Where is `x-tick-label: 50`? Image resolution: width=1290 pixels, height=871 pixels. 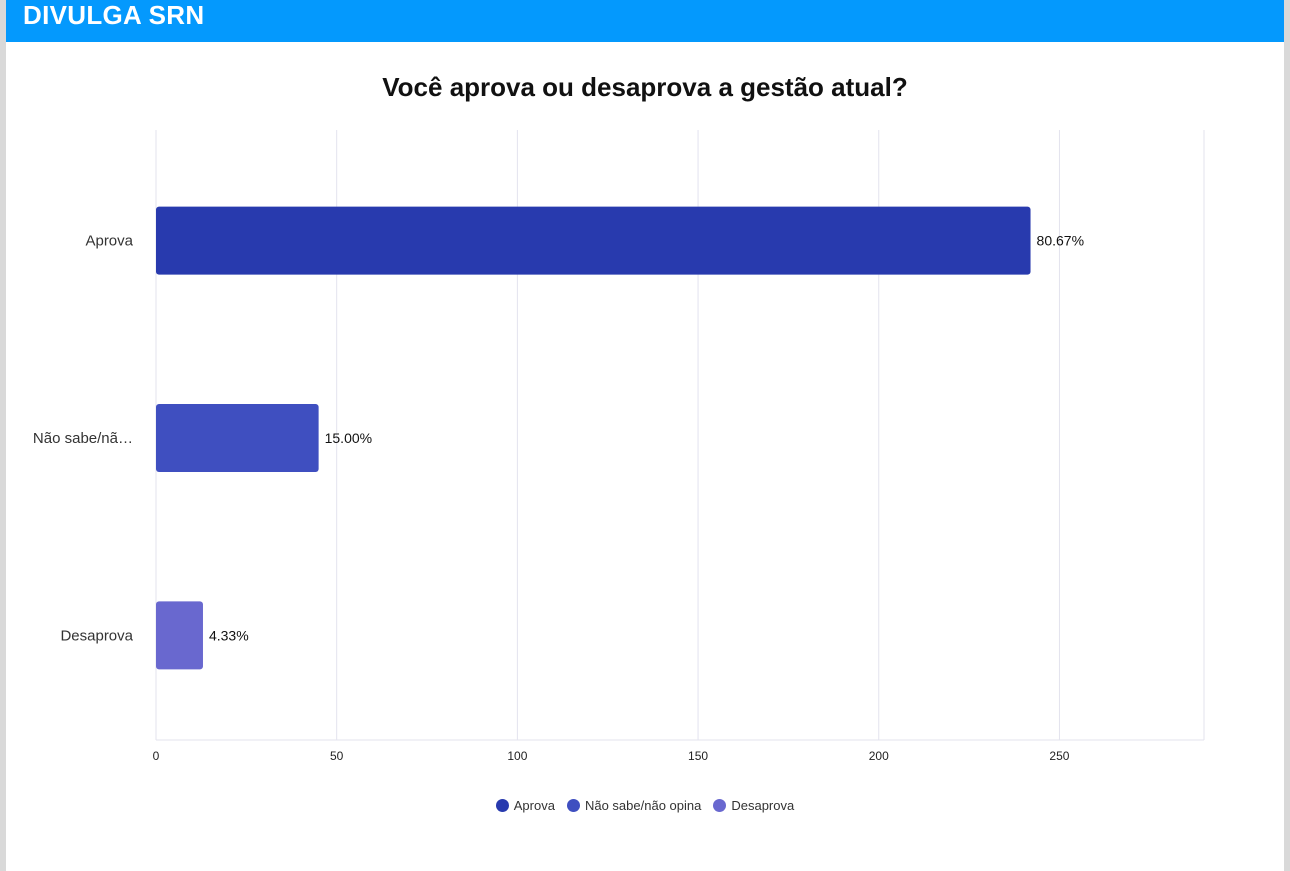
x-tick-label: 50 is located at coordinates (337, 756).